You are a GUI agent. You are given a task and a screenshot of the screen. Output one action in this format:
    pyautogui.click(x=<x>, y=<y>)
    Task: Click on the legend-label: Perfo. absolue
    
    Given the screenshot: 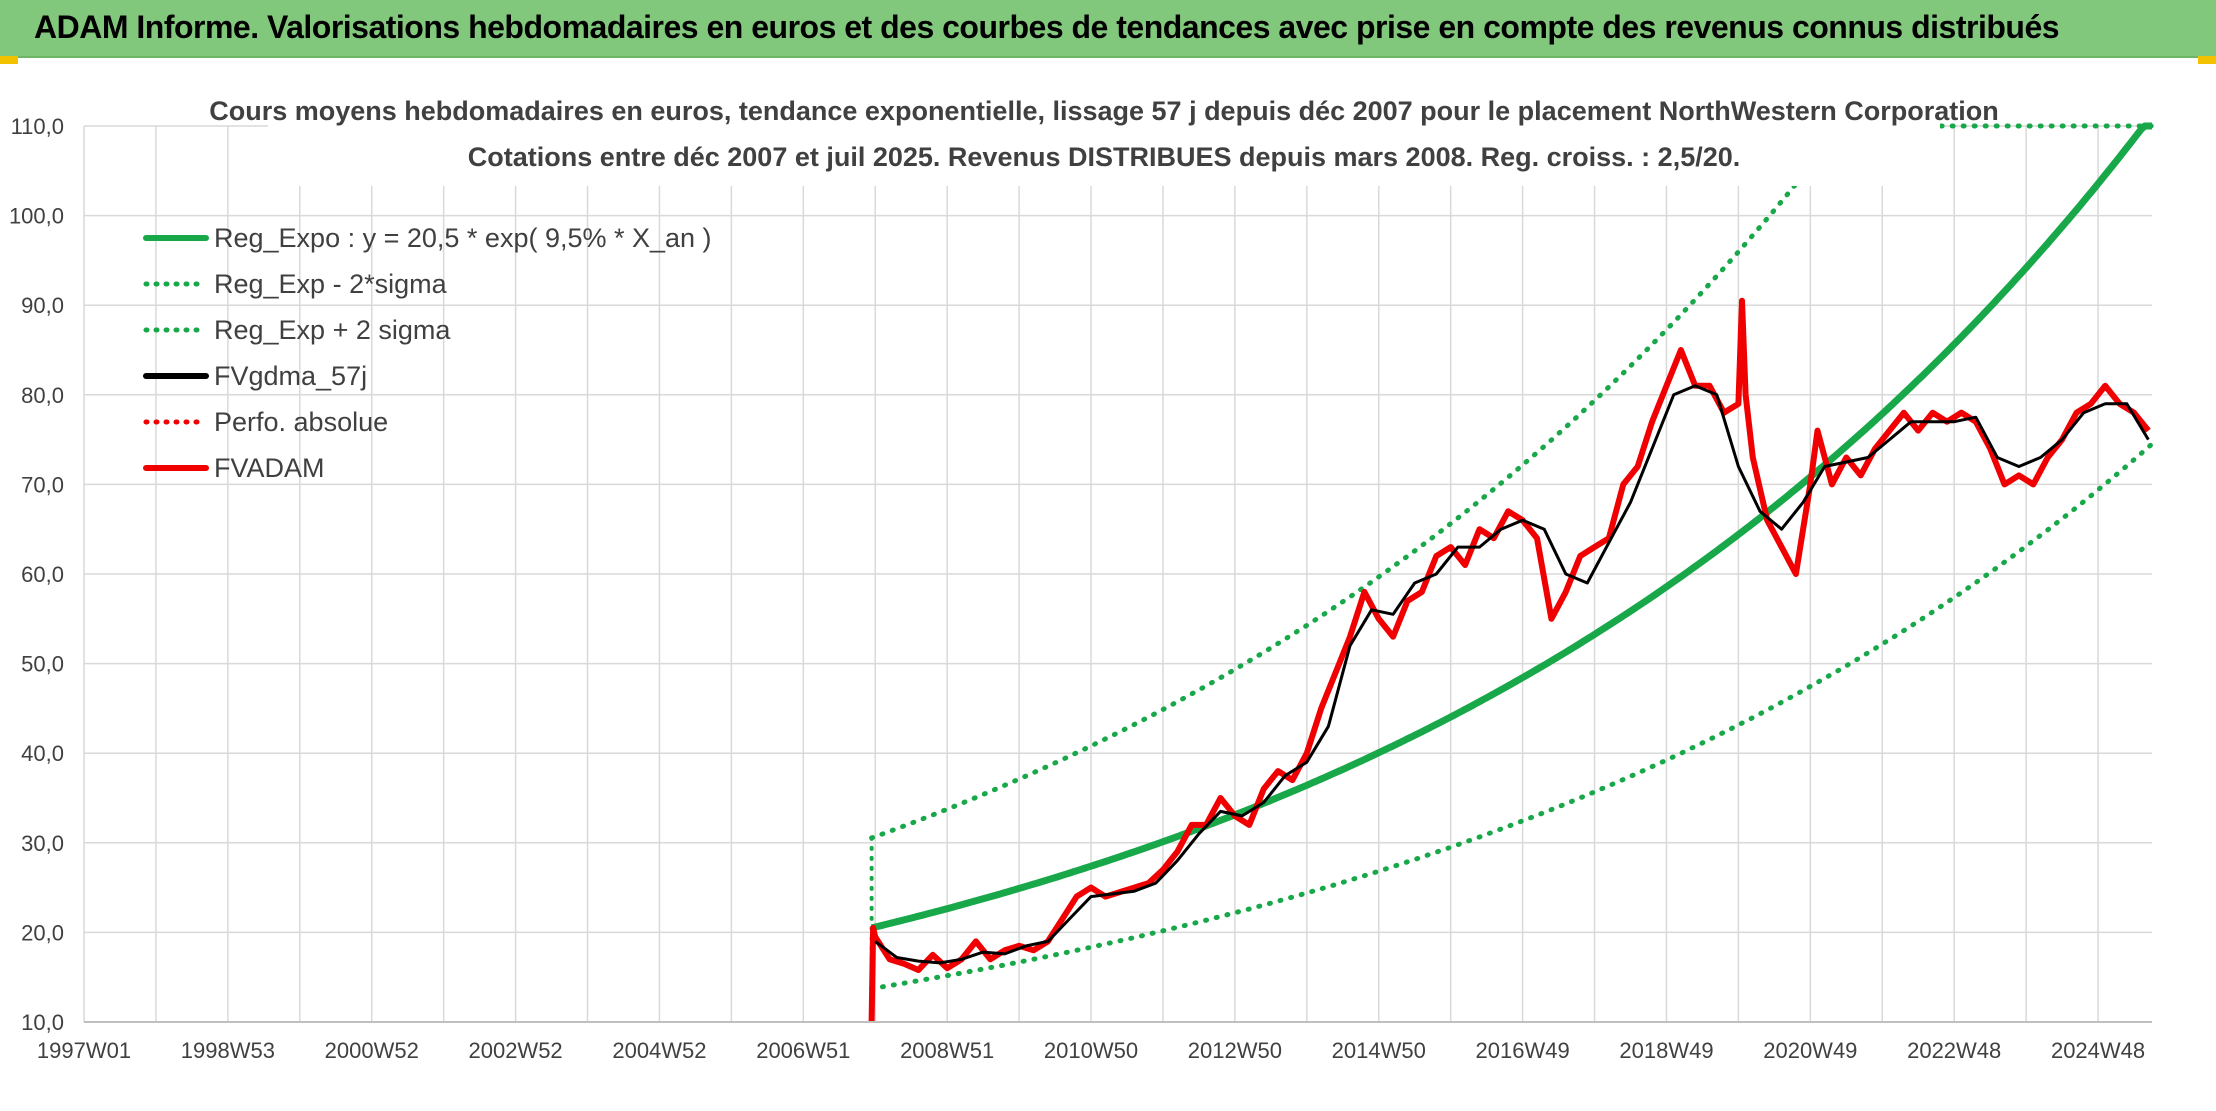 What is the action you would take?
    pyautogui.click(x=301, y=422)
    